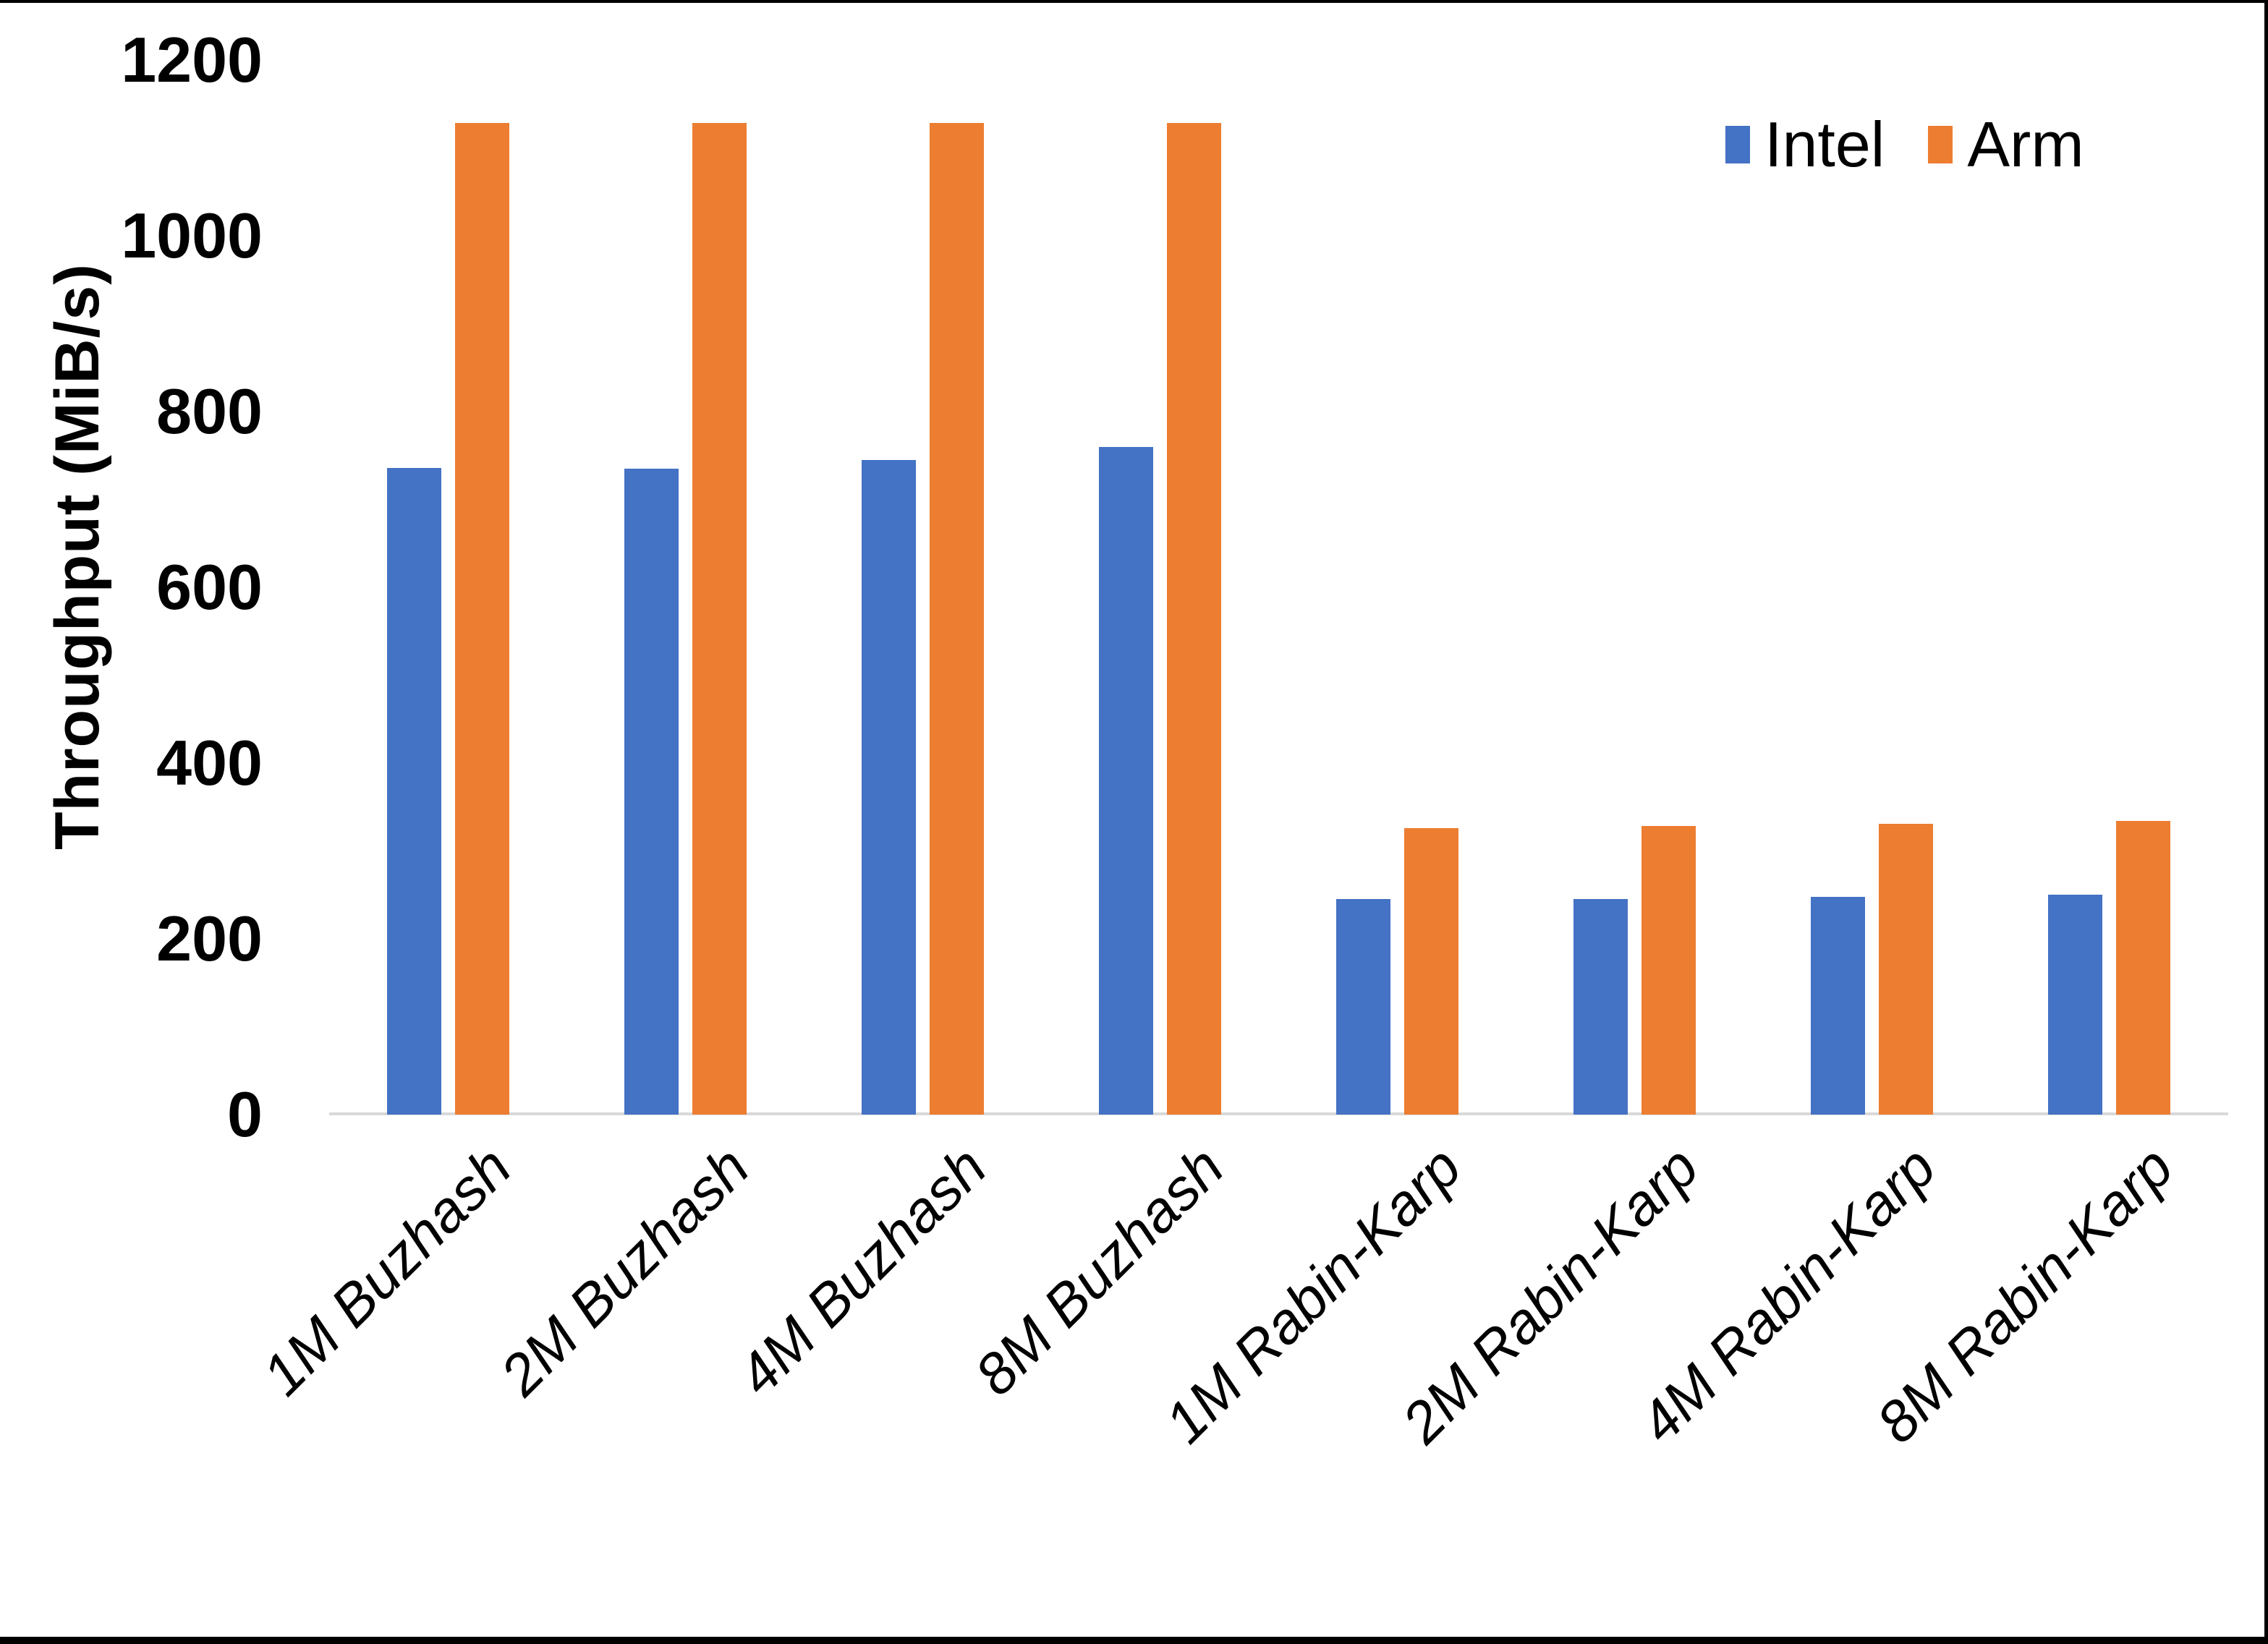 This screenshot has height=1644, width=2268. Describe the element at coordinates (2025, 144) in the screenshot. I see `legend-label-arm: Arm` at that location.